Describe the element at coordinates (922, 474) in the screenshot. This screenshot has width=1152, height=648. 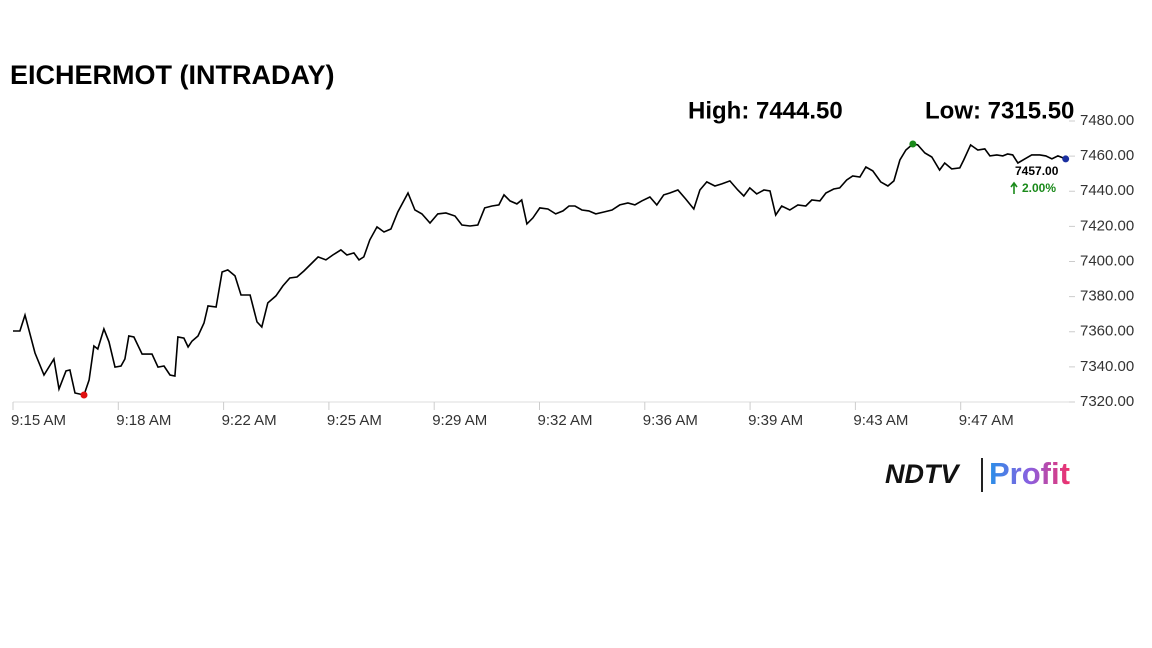
I see `logo-ndtv: NDTV` at that location.